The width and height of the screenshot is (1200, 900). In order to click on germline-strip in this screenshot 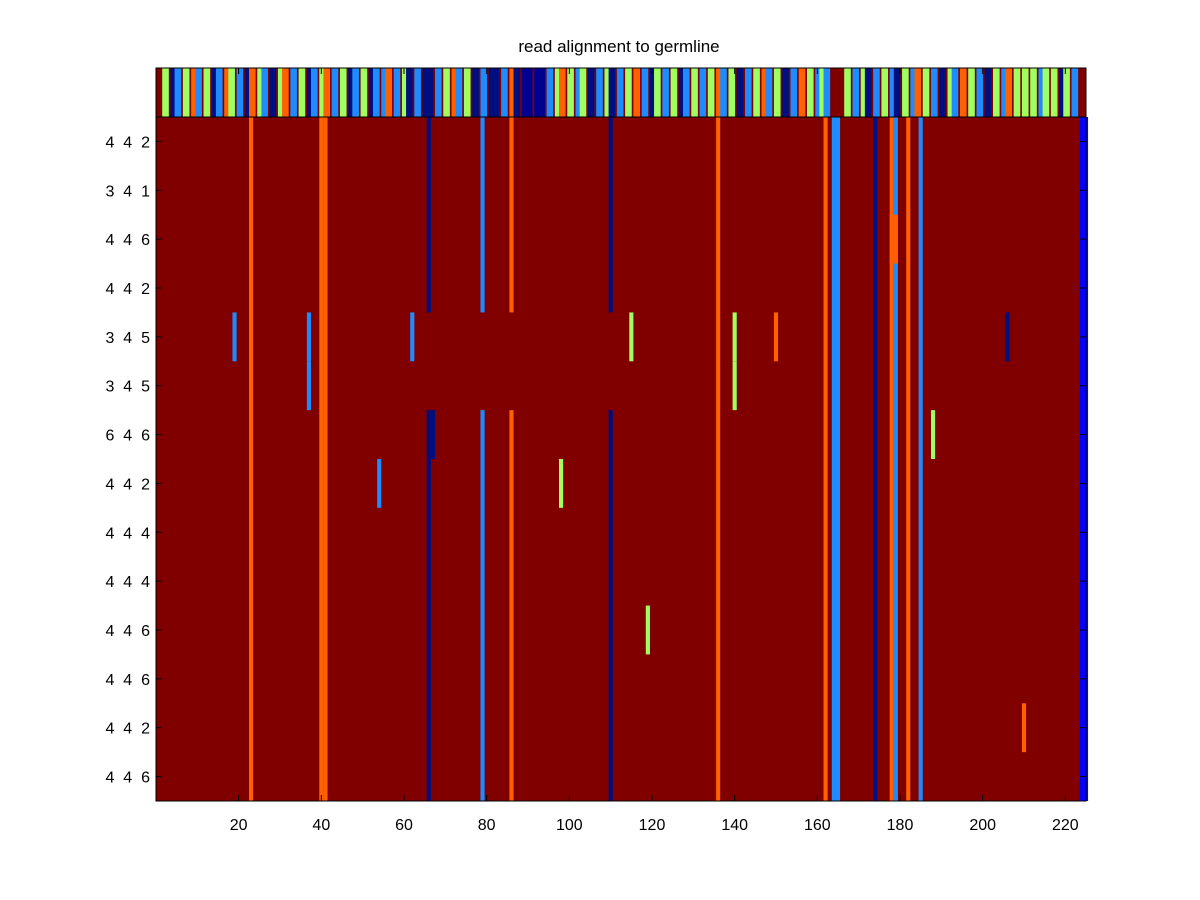, I will do `click(621, 92)`.